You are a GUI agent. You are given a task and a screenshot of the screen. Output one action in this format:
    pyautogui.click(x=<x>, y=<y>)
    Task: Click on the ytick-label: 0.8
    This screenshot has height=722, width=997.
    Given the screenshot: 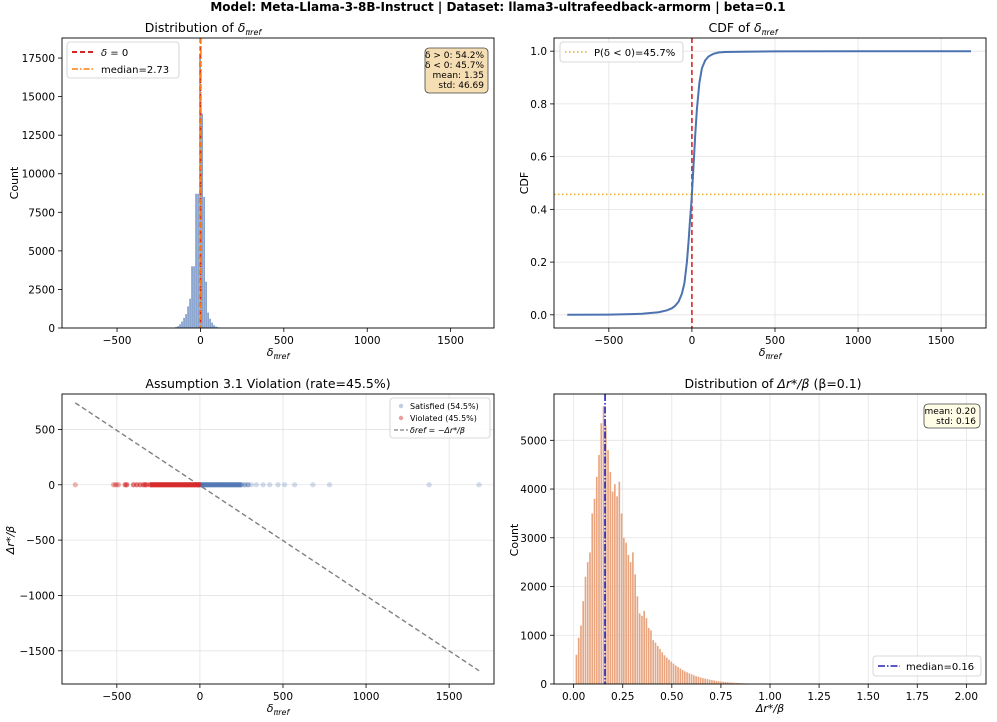 What is the action you would take?
    pyautogui.click(x=538, y=105)
    